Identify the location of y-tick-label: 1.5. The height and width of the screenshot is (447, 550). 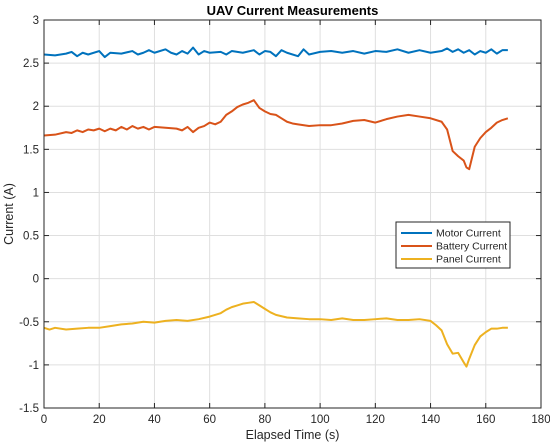
(31, 150).